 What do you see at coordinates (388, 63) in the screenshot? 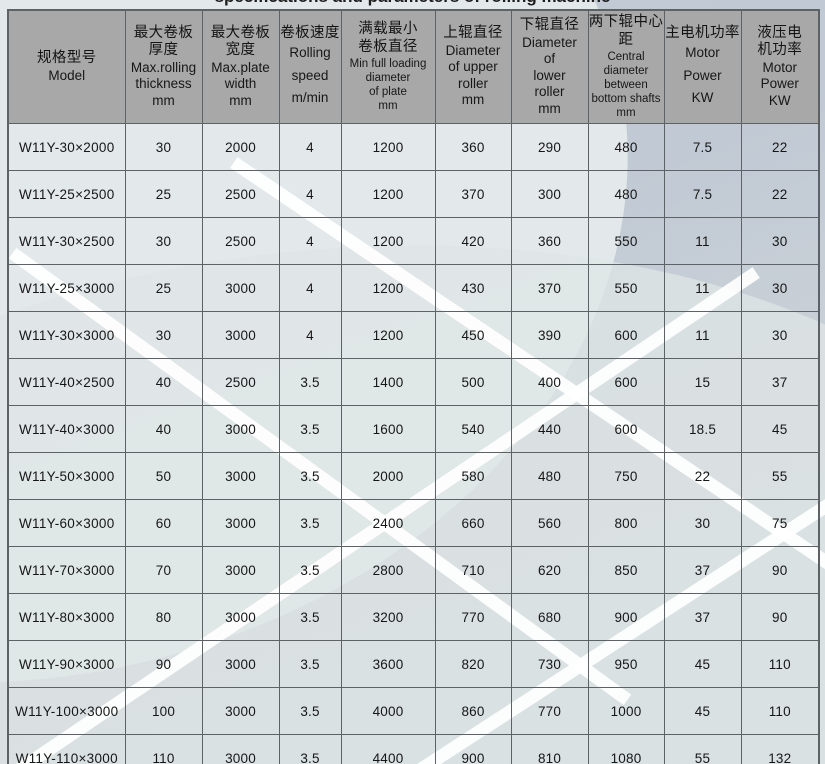
I see `header-en-min-dia-1: Min full loading` at bounding box center [388, 63].